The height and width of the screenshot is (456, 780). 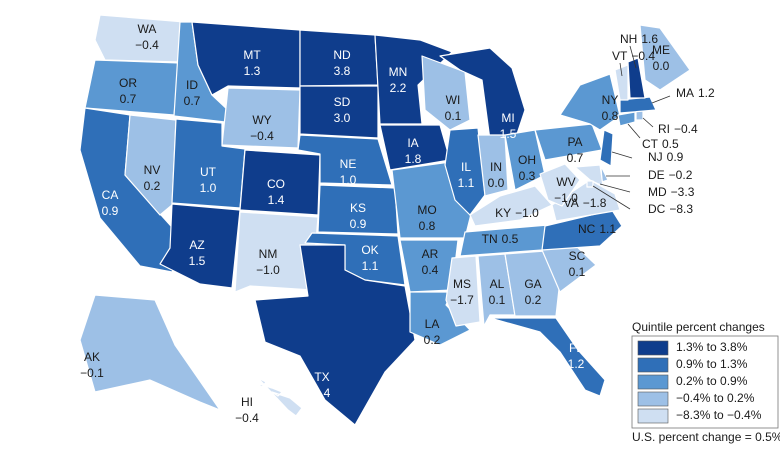 What do you see at coordinates (577, 256) in the screenshot?
I see `state-abbr: SC` at bounding box center [577, 256].